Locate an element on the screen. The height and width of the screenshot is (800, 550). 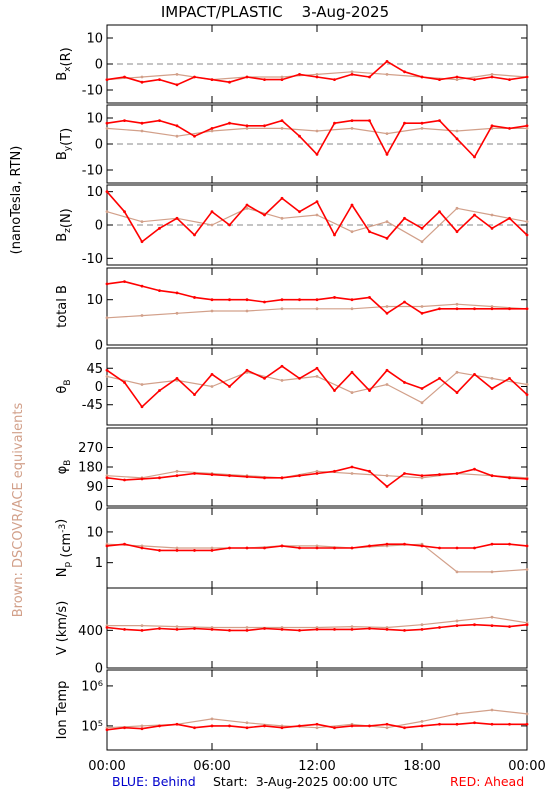
panel-bx: 10 0 -10 Bx(R) is located at coordinates (292, 64).